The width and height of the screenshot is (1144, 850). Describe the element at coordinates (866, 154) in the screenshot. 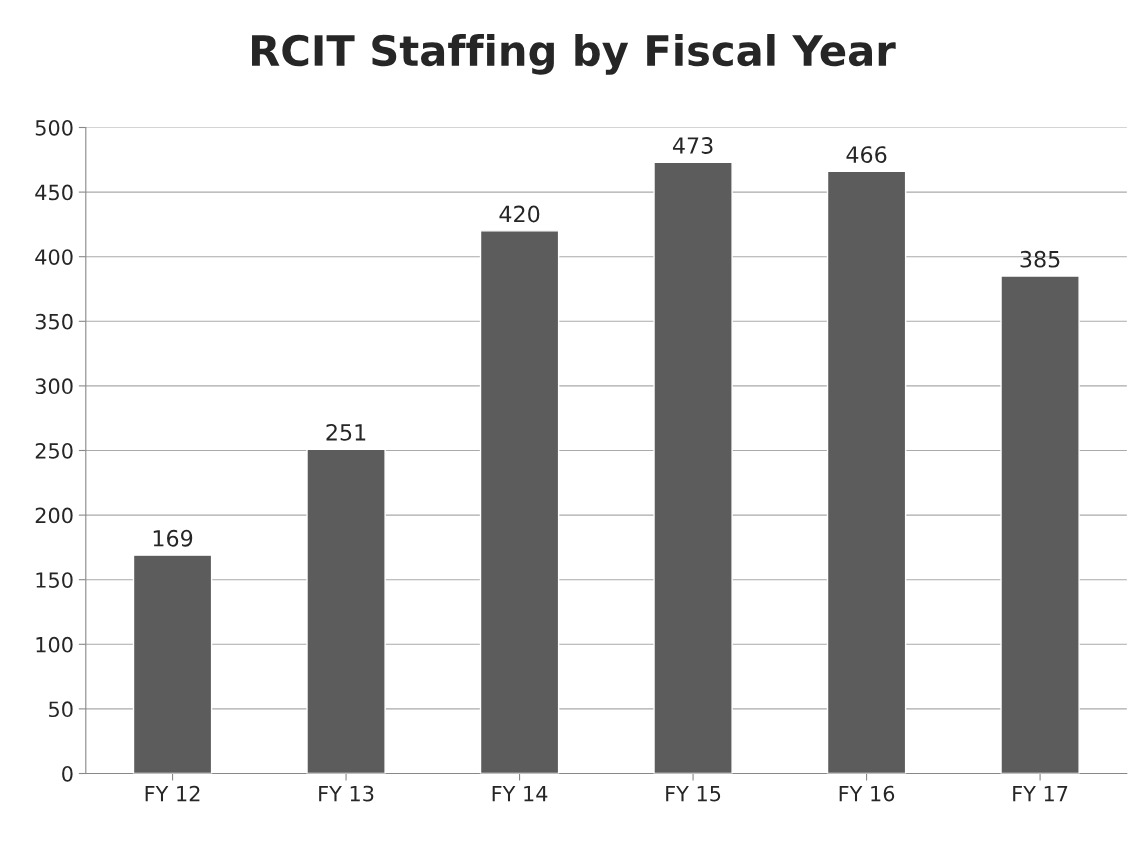

I see `data-label: 466` at that location.